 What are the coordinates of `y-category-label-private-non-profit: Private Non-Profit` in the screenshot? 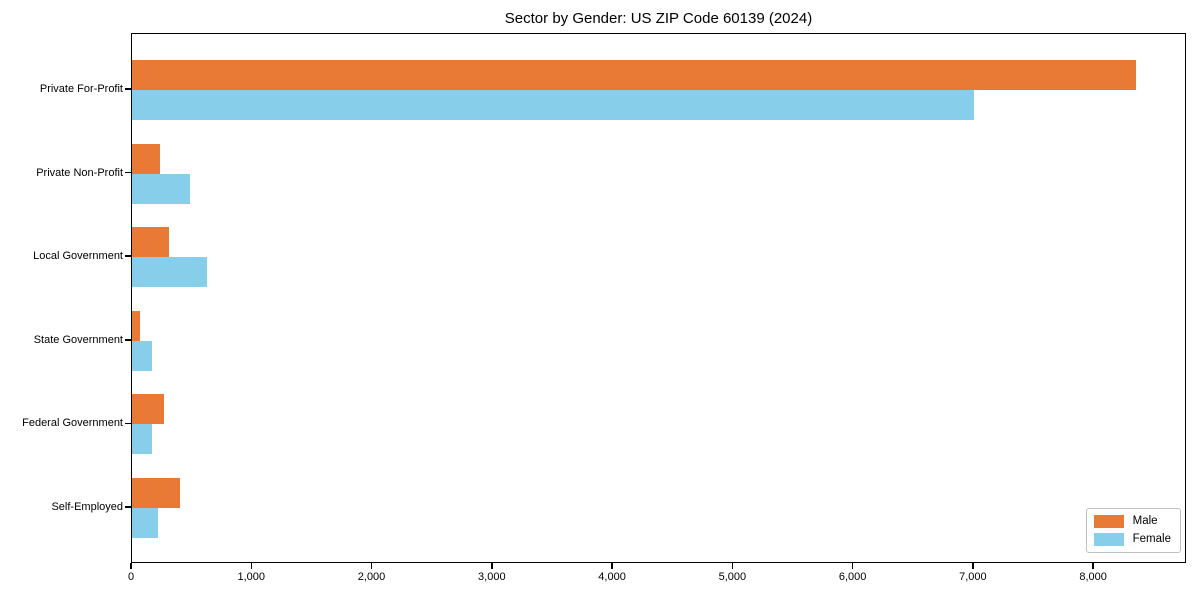 It's located at (79, 172).